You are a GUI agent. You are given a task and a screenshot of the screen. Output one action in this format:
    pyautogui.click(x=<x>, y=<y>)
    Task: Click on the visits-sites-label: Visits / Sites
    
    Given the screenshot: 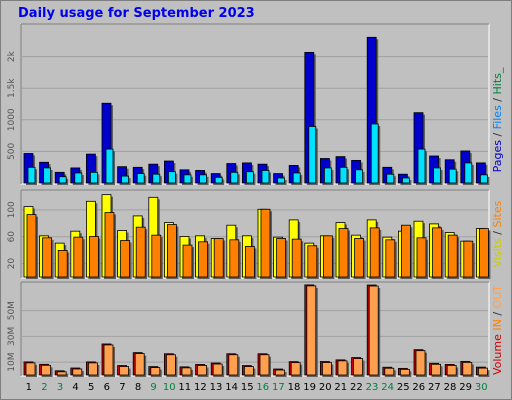 What is the action you would take?
    pyautogui.click(x=497, y=233)
    